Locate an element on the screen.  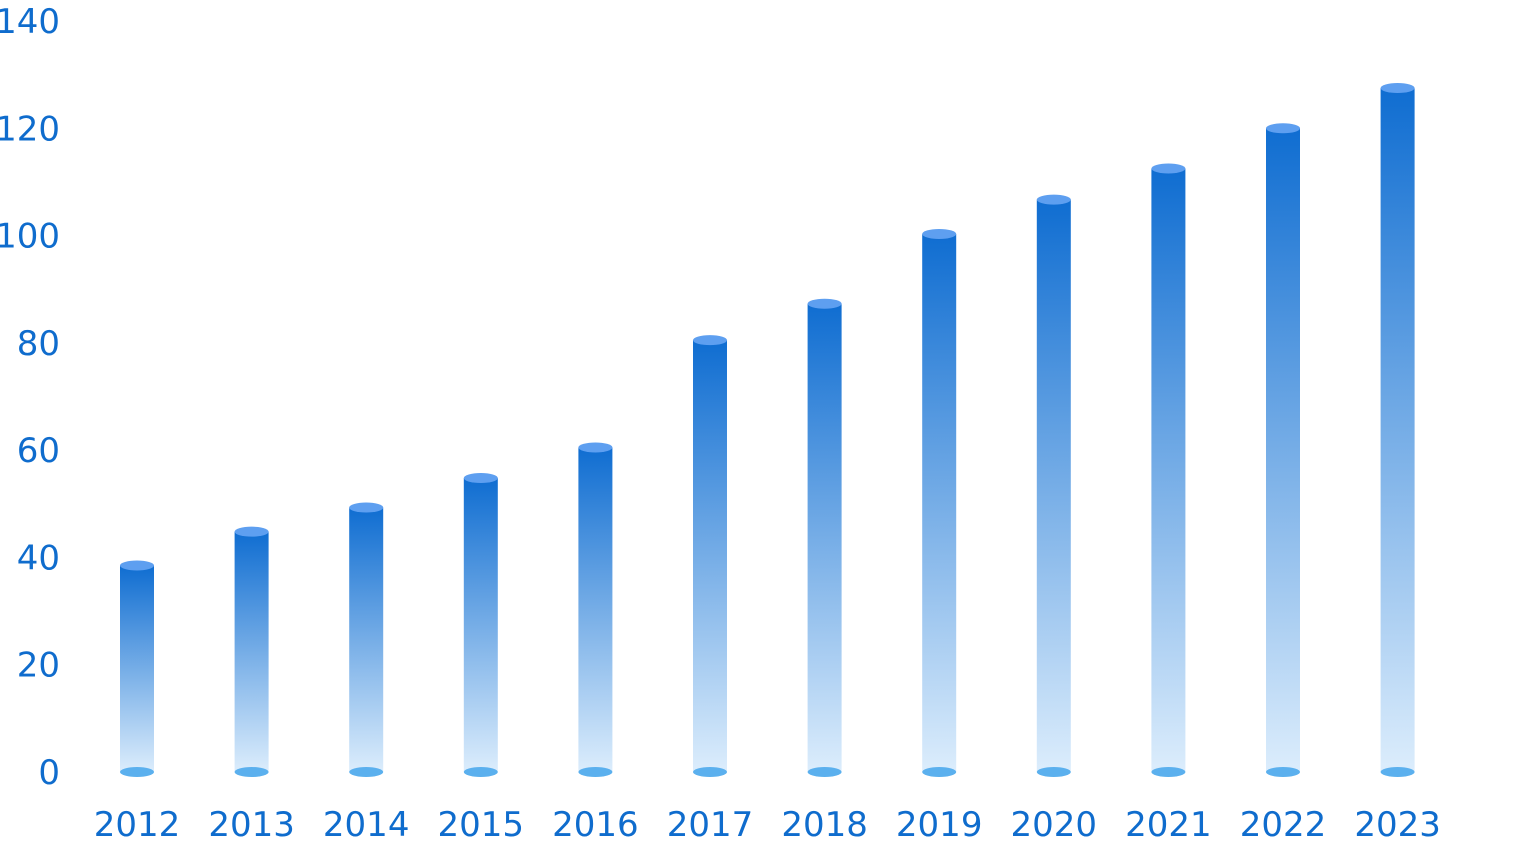
bar-2017 is located at coordinates (710, 556).